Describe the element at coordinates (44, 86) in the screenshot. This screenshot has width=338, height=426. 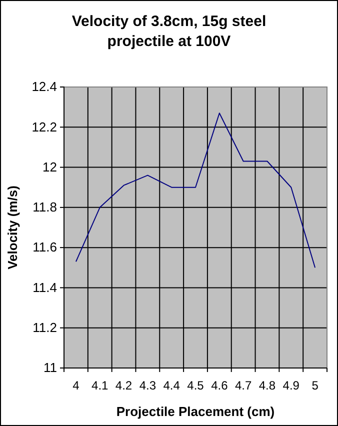
I see `y-tick-label: 12.4` at that location.